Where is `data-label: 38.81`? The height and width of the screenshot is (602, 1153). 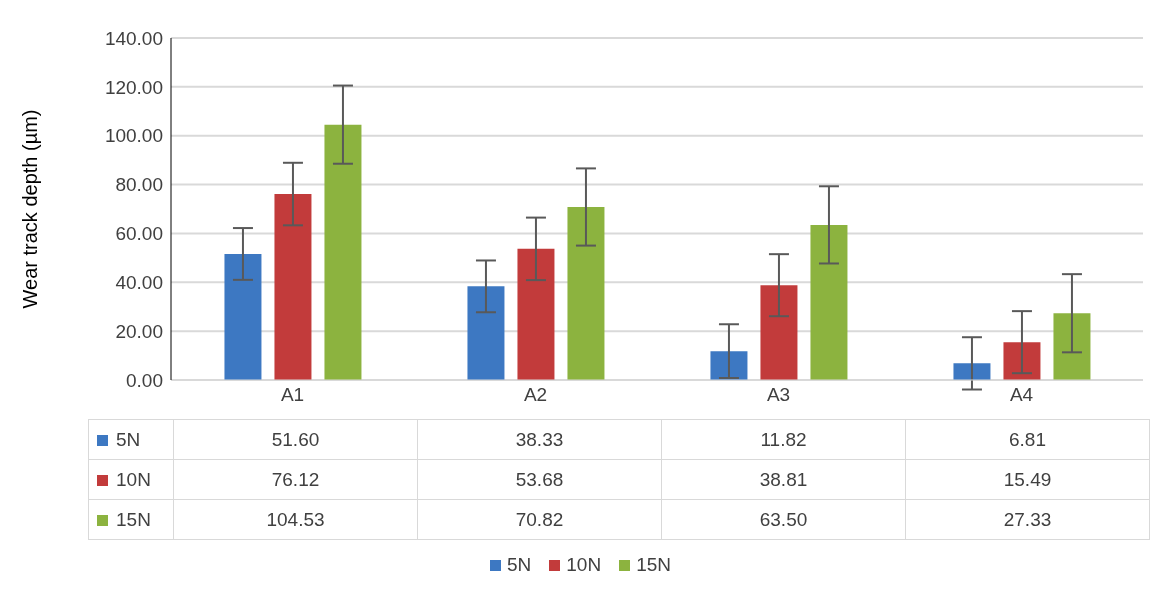 data-label: 38.81 is located at coordinates (783, 479).